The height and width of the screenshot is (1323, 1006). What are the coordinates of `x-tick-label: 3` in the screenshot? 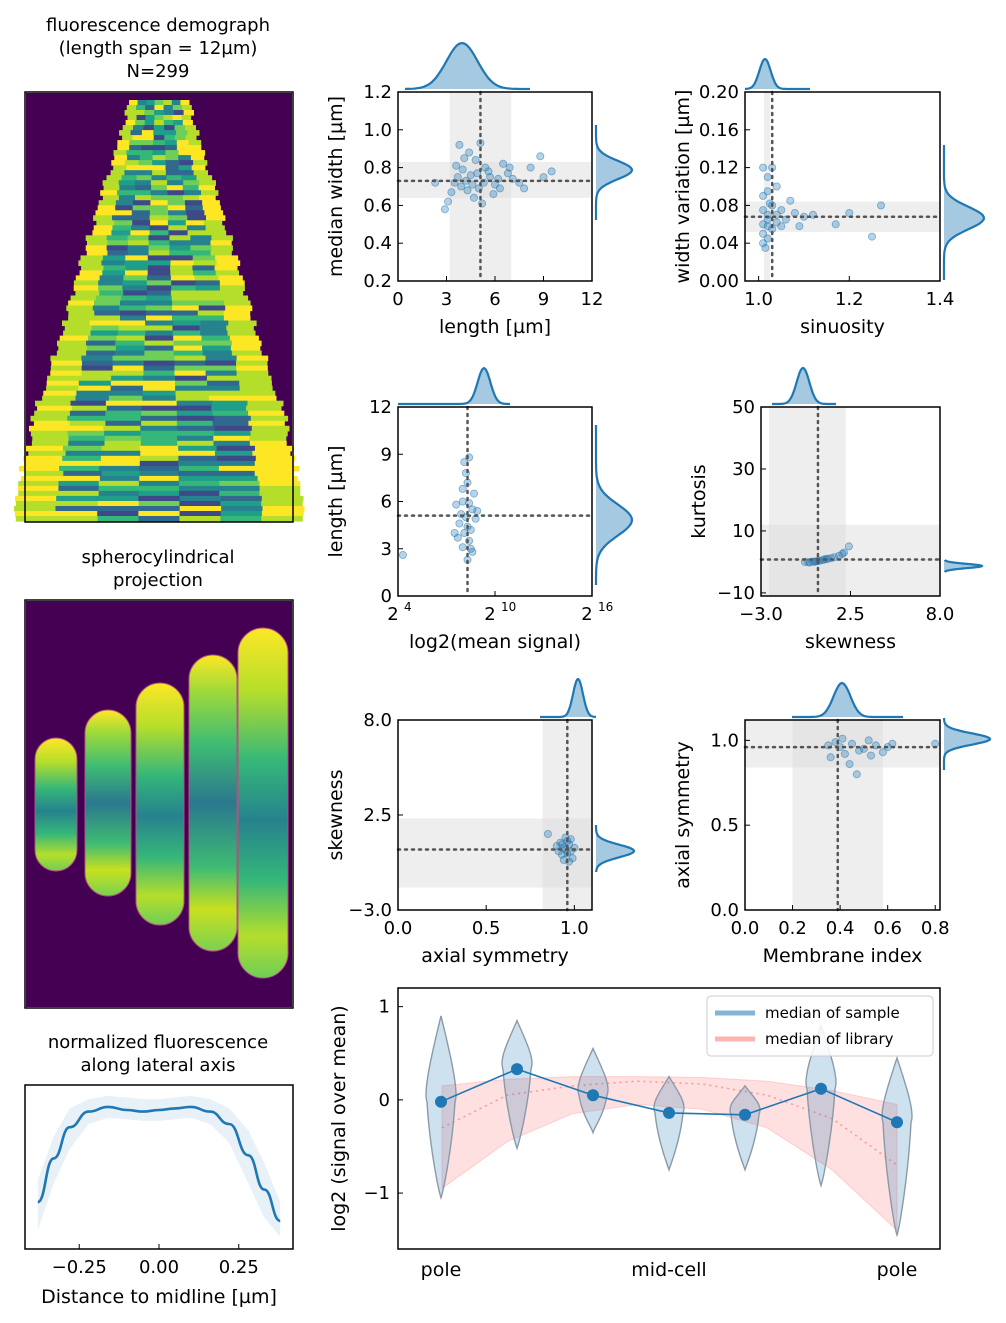 It's located at (446, 299).